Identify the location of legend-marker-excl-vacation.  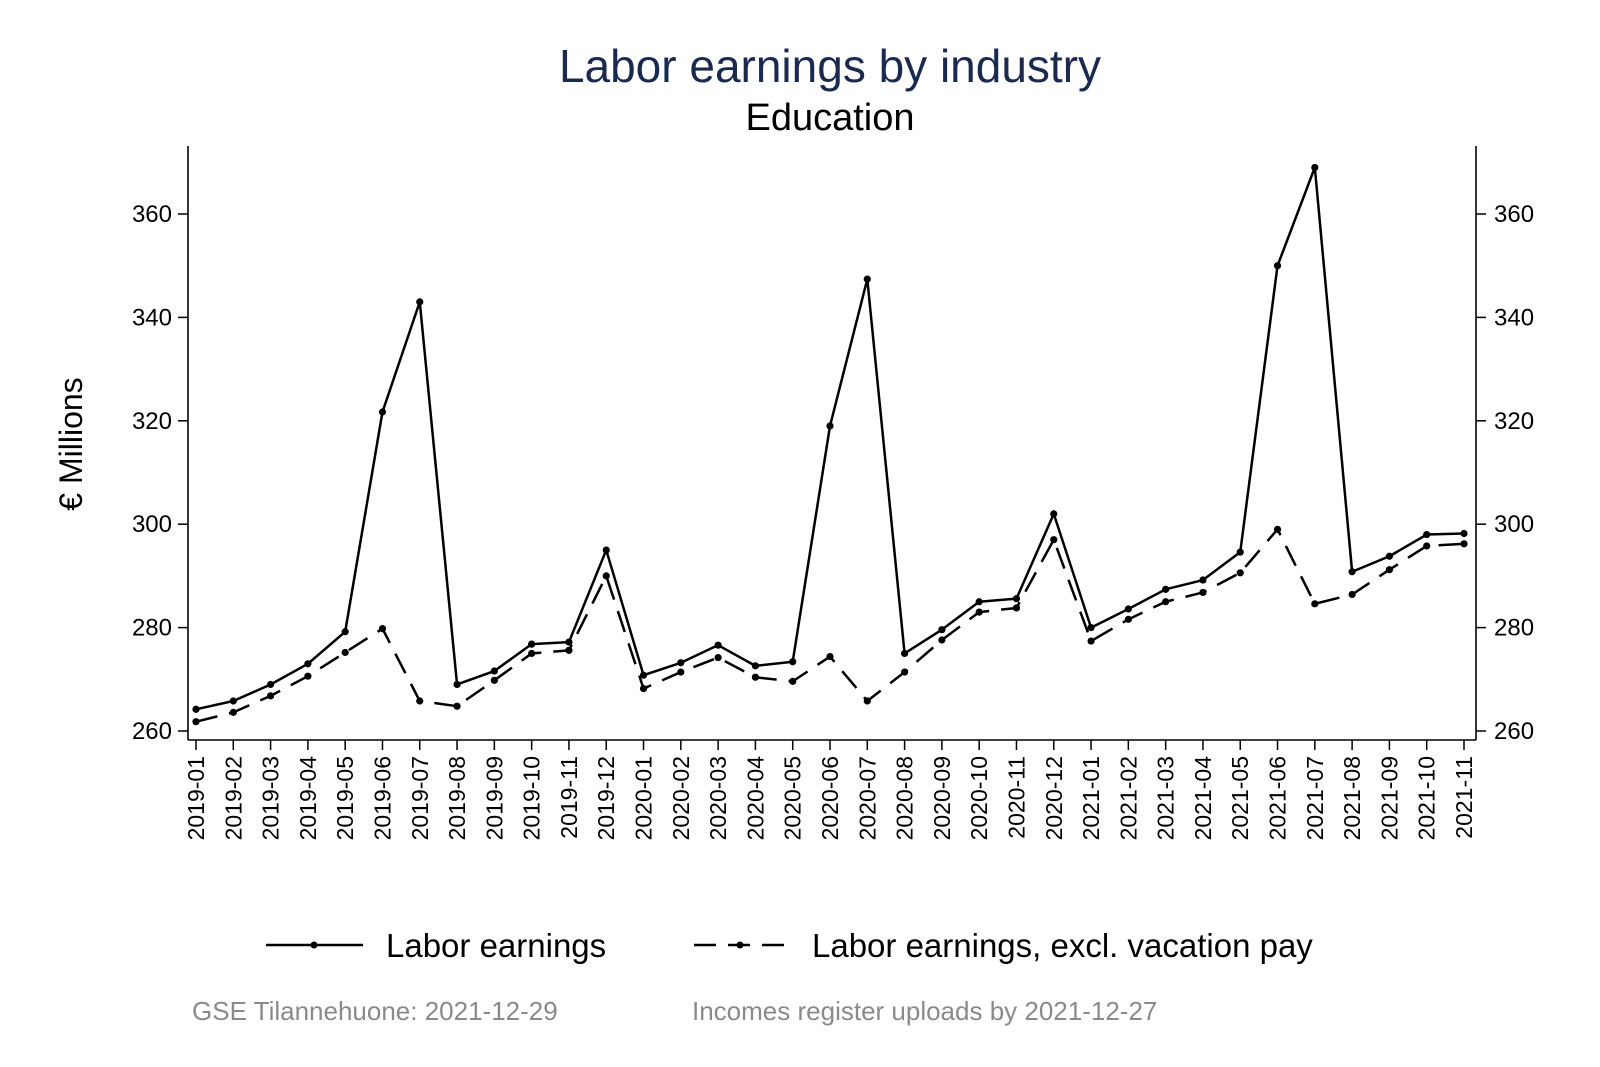
(740, 945).